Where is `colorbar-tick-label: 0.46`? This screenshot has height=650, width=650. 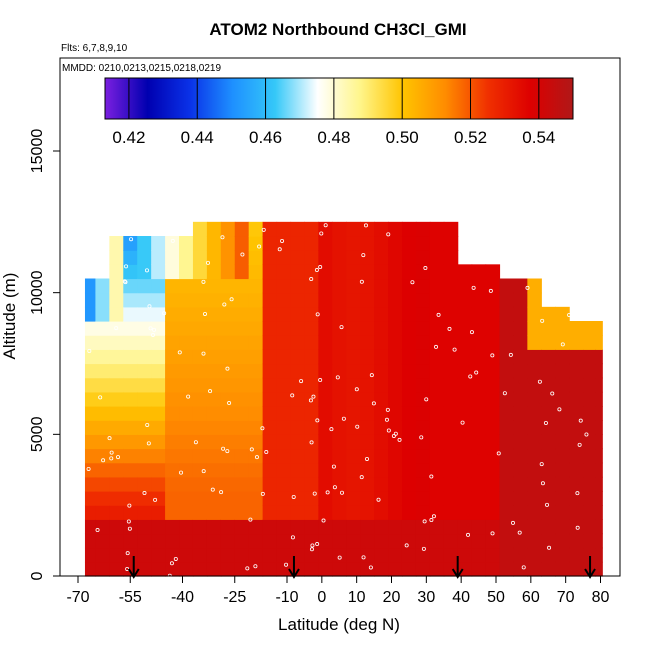
colorbar-tick-label: 0.46 is located at coordinates (265, 137).